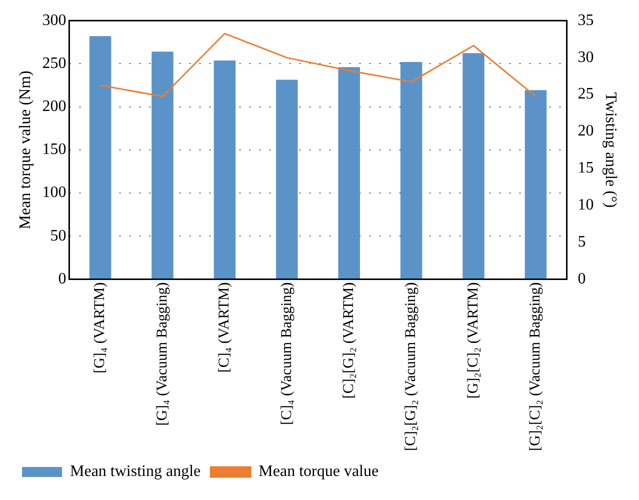 The image size is (639, 500). What do you see at coordinates (349, 340) in the screenshot?
I see `x-tick-label: [C]₂[G]₂ (VARTM)` at bounding box center [349, 340].